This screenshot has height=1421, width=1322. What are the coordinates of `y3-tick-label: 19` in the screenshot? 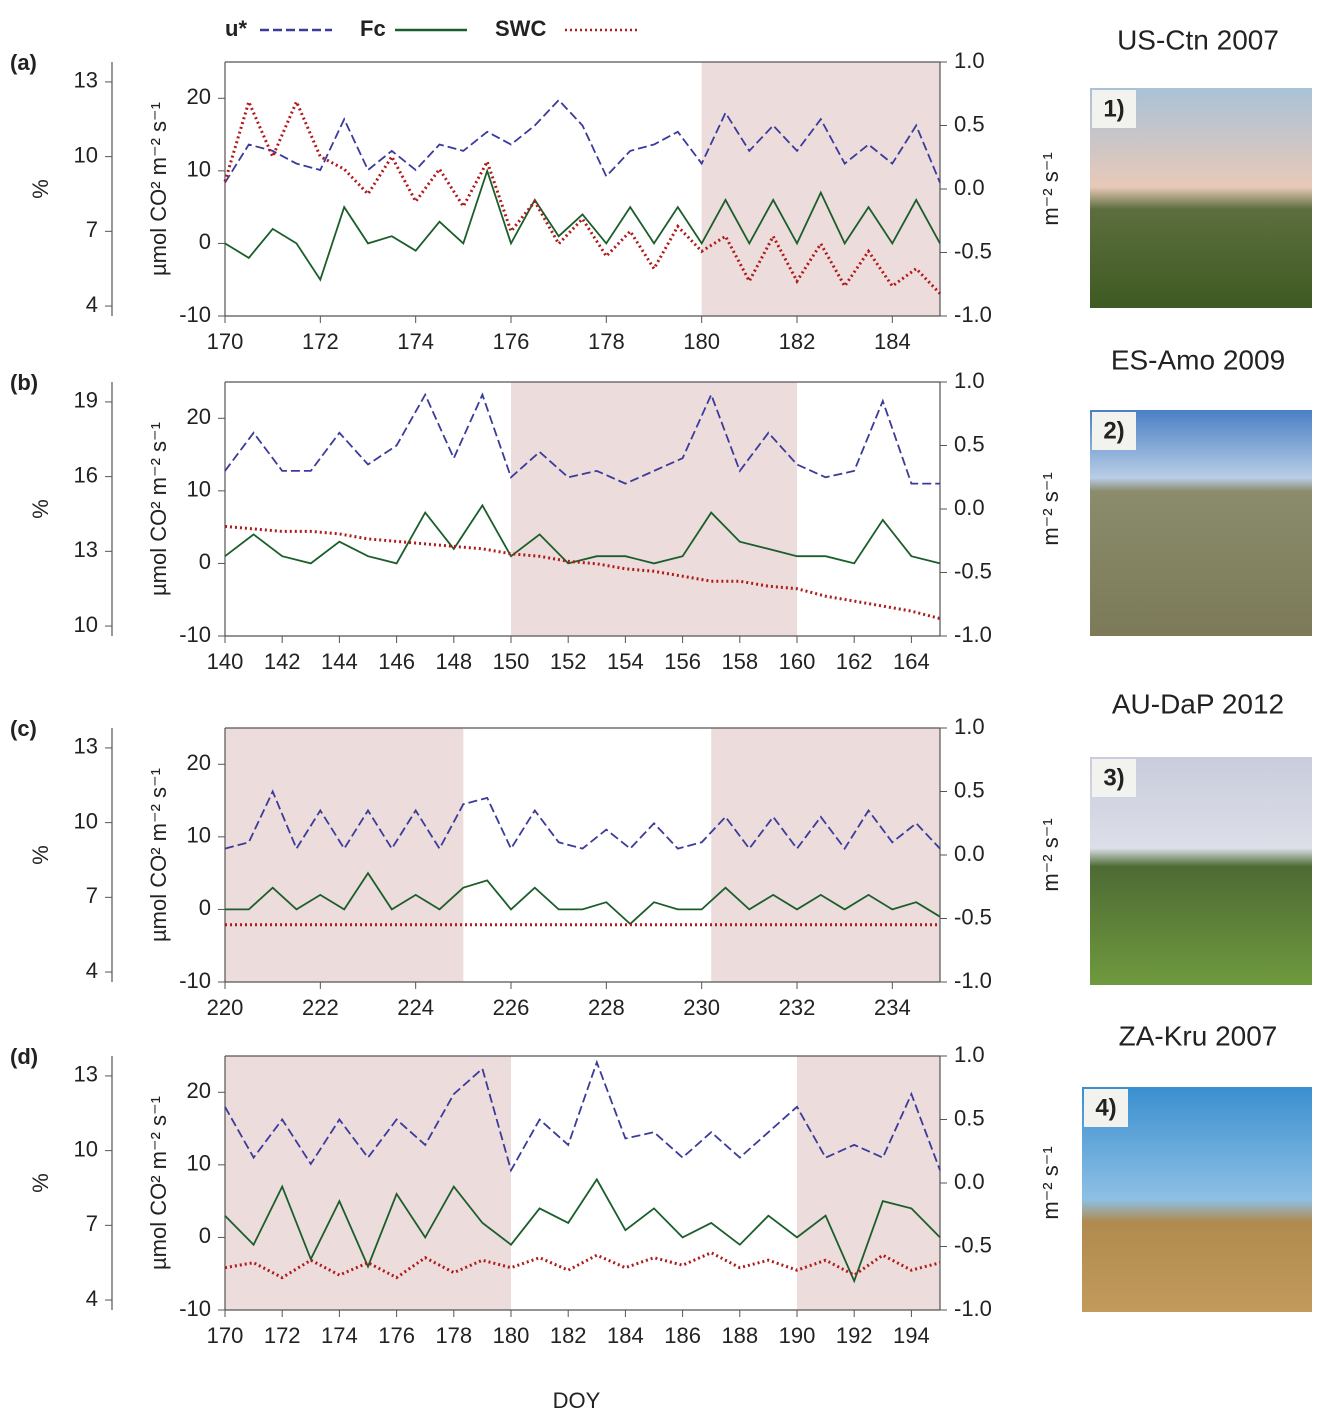 It's located at (86, 400).